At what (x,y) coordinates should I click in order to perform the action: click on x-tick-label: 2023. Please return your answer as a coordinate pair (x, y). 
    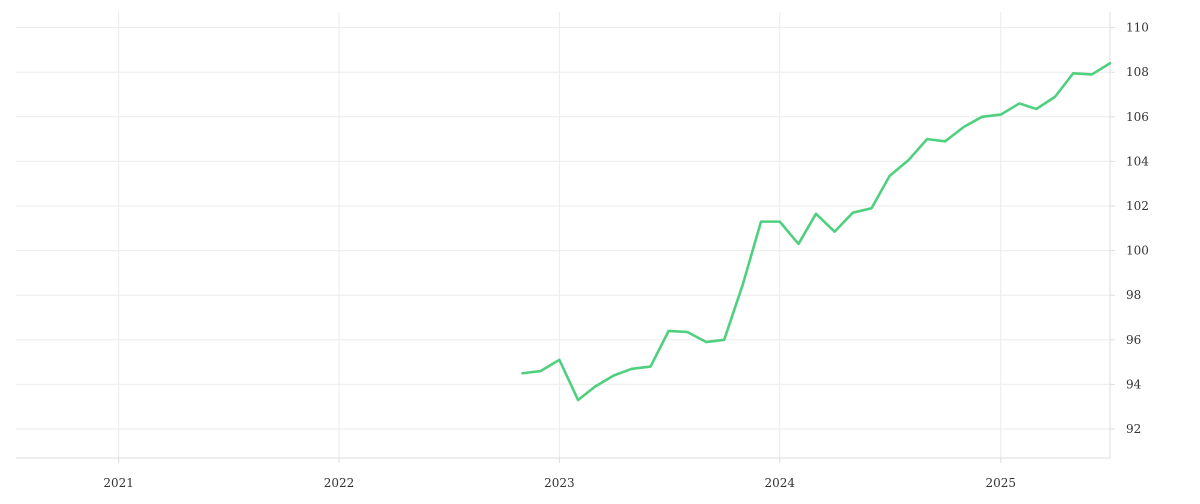
    Looking at the image, I should click on (559, 483).